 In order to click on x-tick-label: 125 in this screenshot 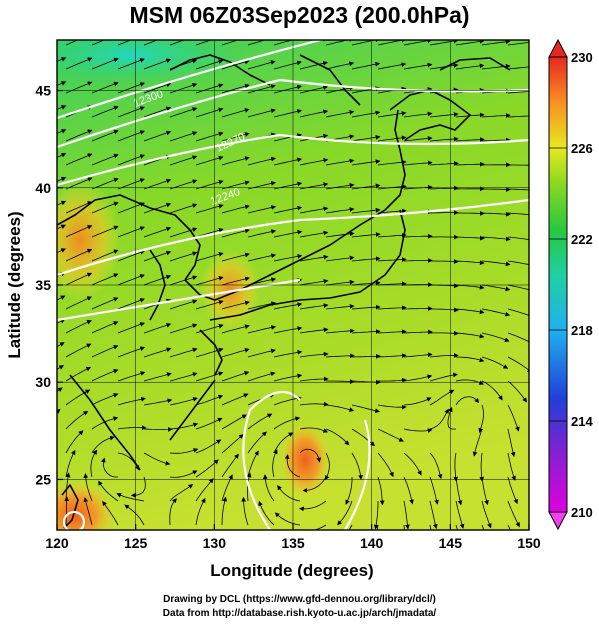, I will do `click(136, 543)`.